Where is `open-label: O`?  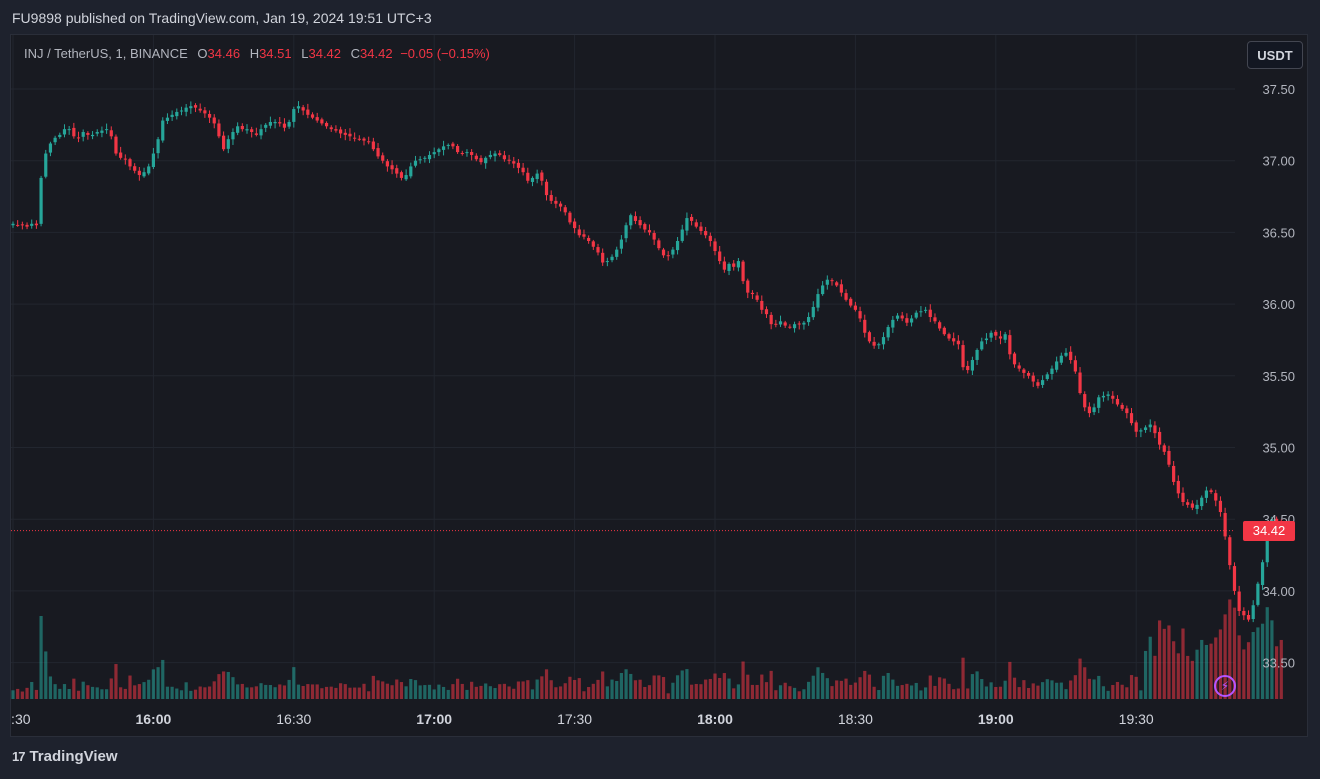 open-label: O is located at coordinates (202, 53).